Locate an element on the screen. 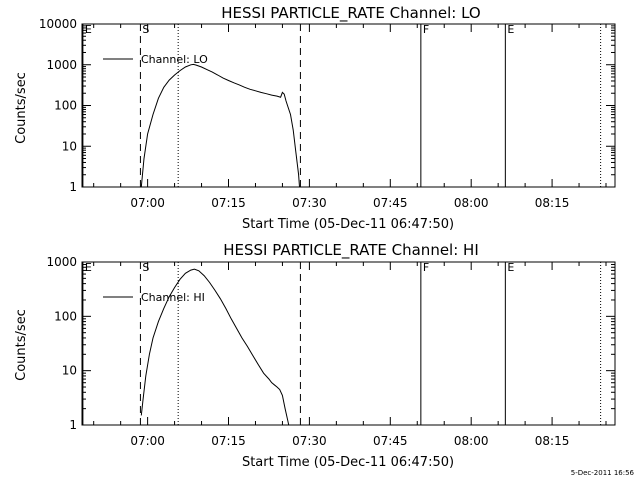 Image resolution: width=640 pixels, height=480 pixels. legend-label: Channel: HI is located at coordinates (173, 297).